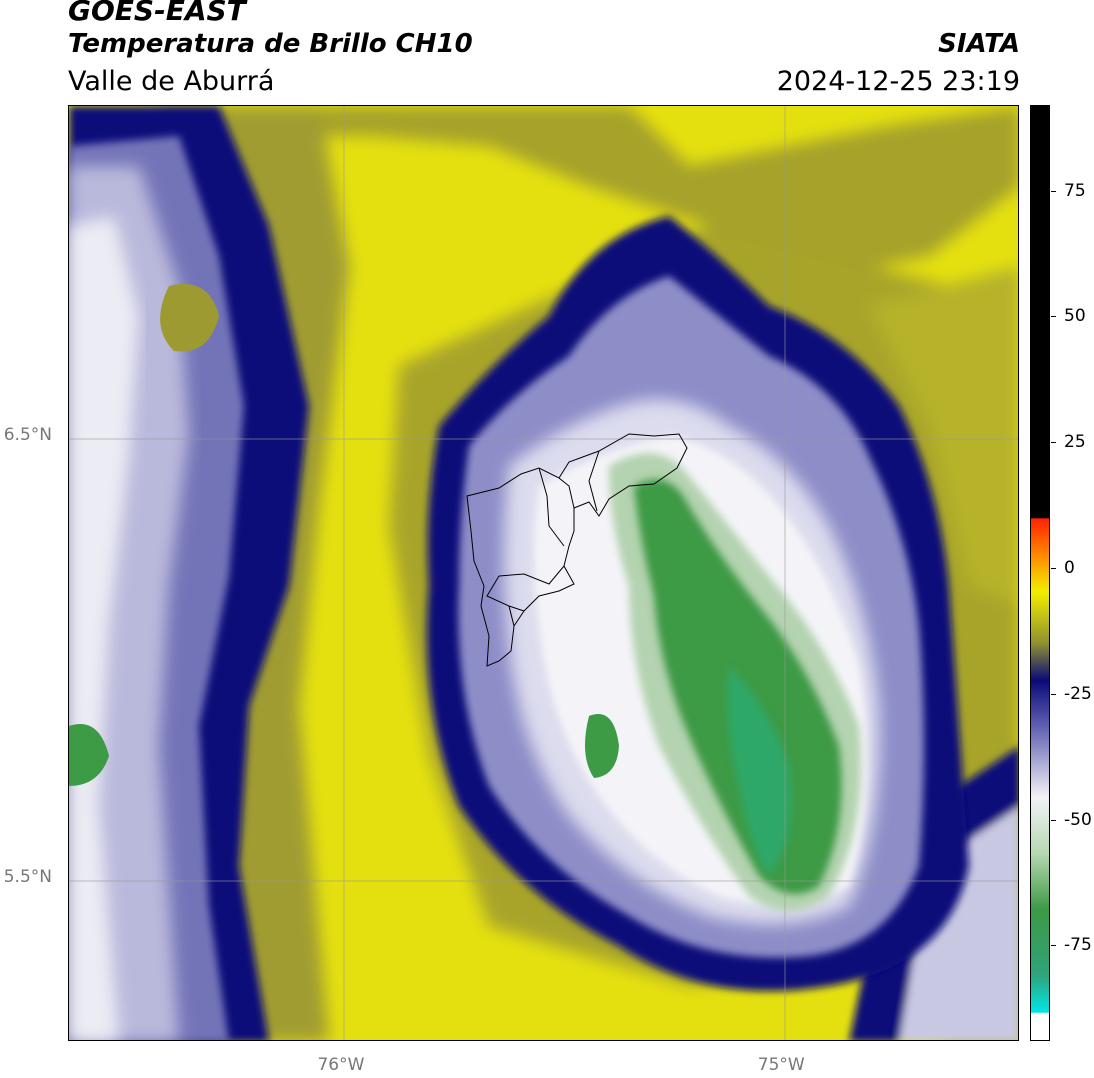 This screenshot has width=1094, height=1078. What do you see at coordinates (27, 876) in the screenshot?
I see `lat-label: 5.5°N` at bounding box center [27, 876].